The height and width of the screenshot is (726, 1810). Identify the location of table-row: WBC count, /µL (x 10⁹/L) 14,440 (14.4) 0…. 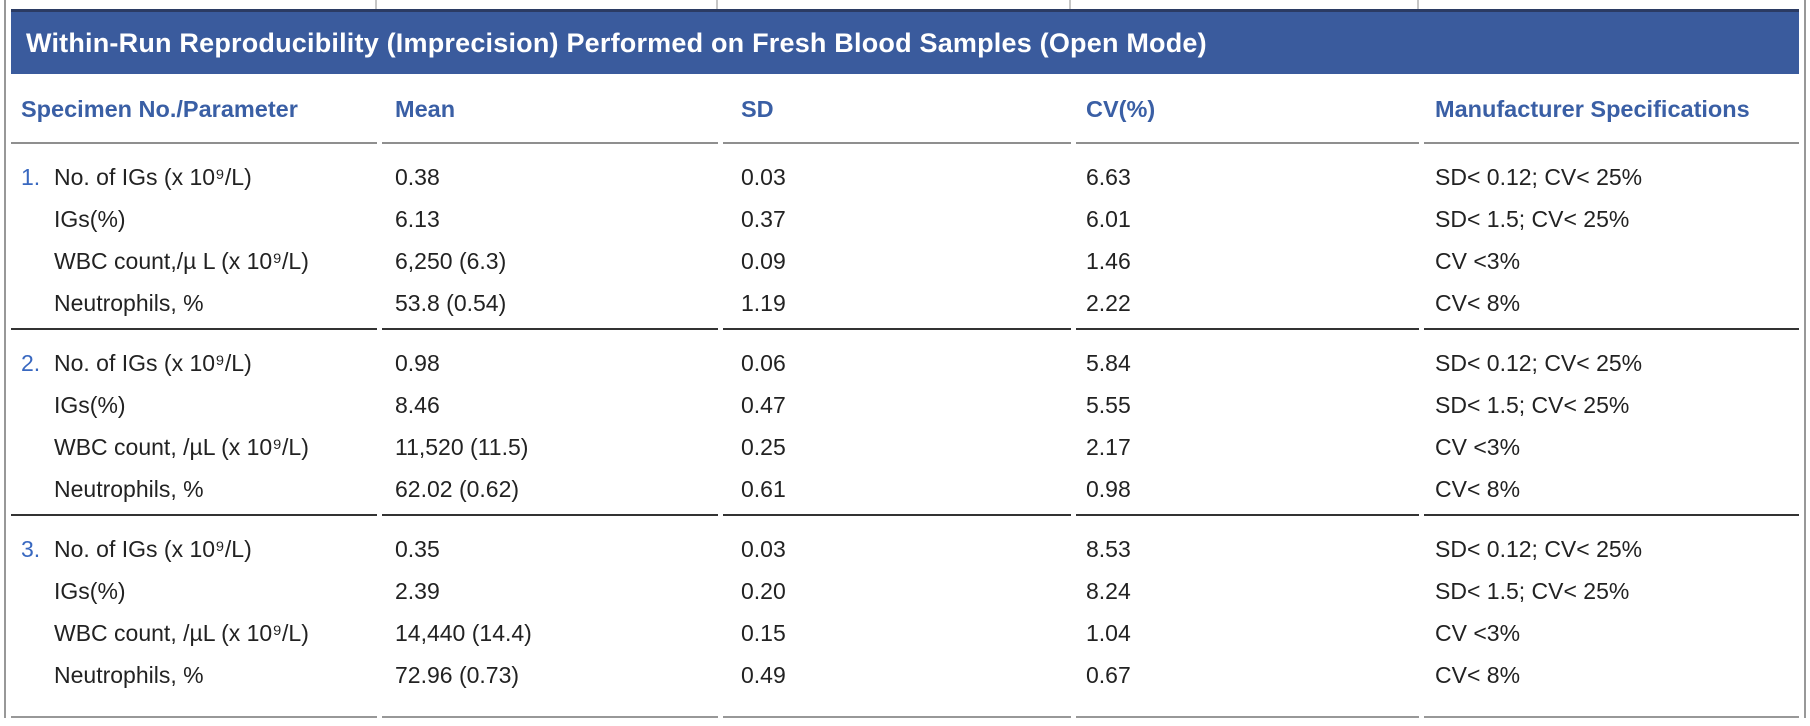
(905, 633).